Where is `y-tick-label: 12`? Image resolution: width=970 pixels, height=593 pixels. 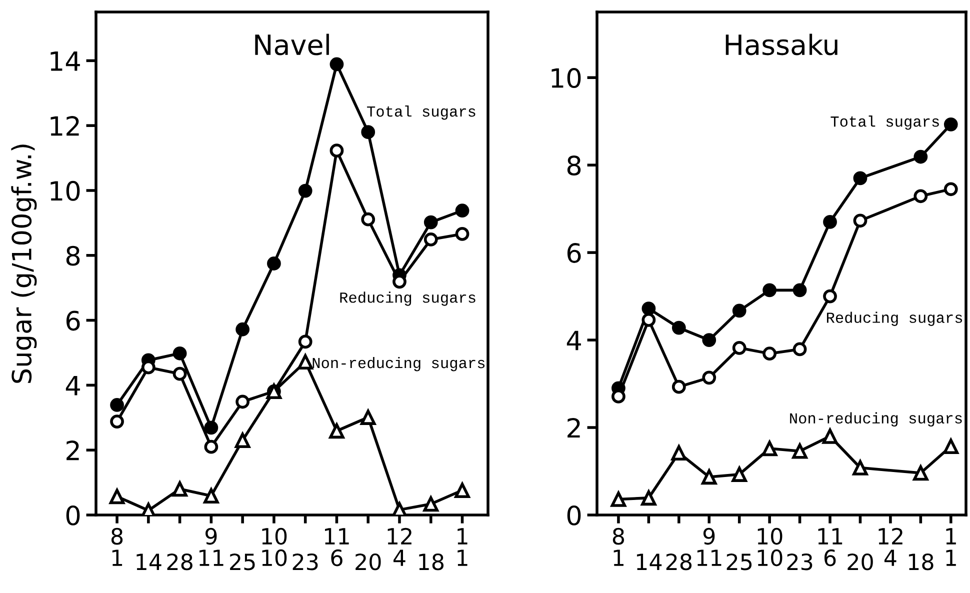
y-tick-label: 12 is located at coordinates (64, 126).